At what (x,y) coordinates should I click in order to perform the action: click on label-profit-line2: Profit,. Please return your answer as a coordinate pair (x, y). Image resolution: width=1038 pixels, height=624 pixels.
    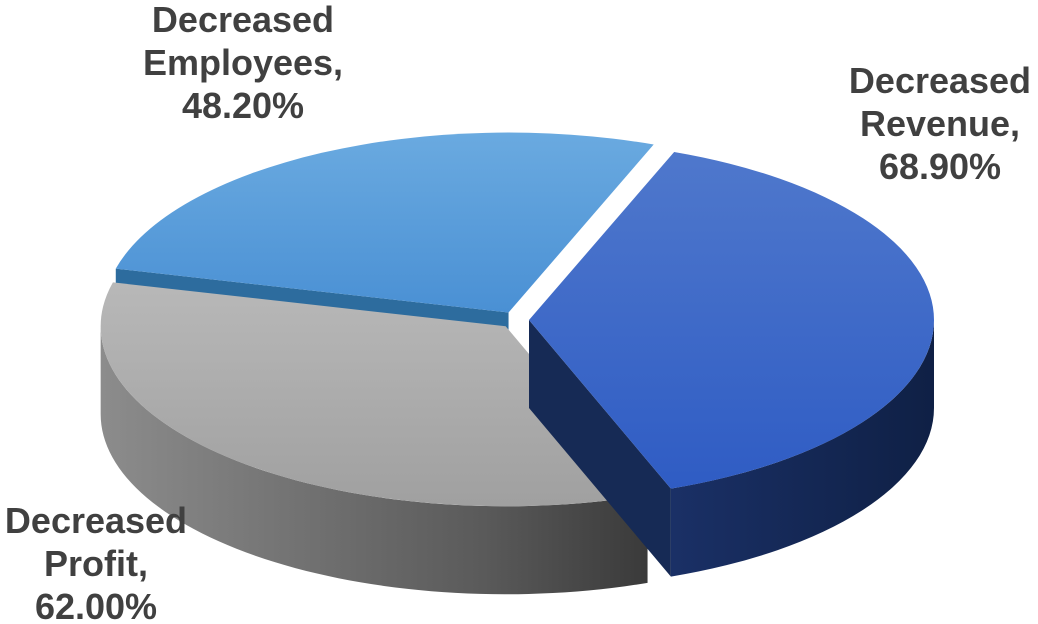
    Looking at the image, I should click on (96, 563).